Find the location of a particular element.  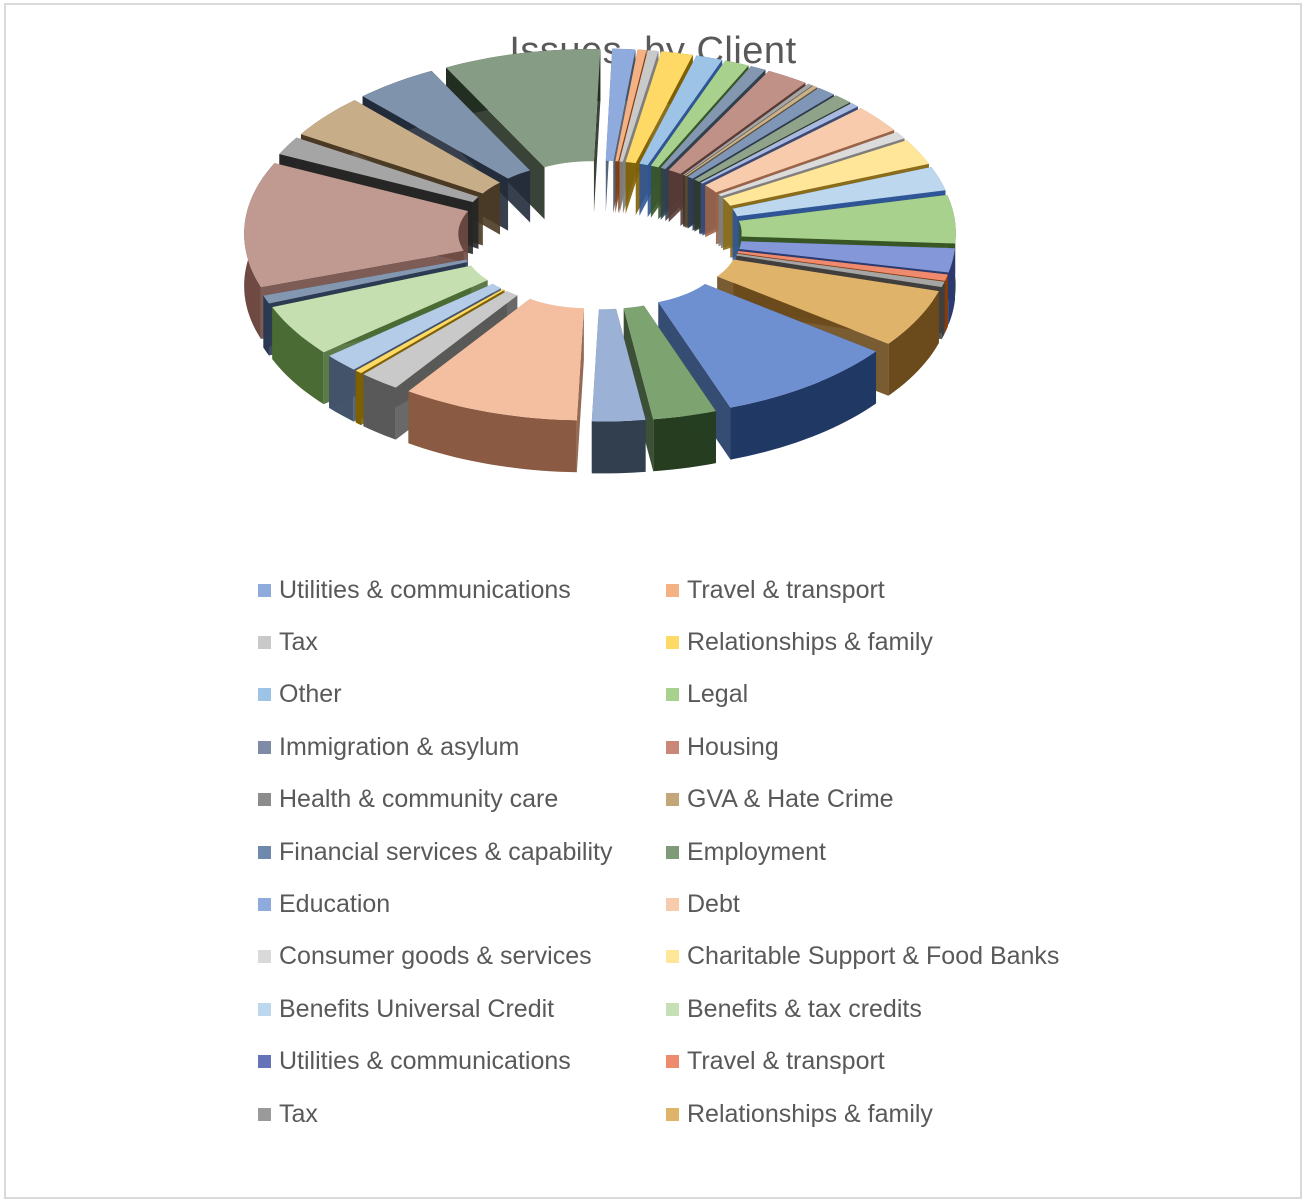

legend-item: Education is located at coordinates (324, 904).